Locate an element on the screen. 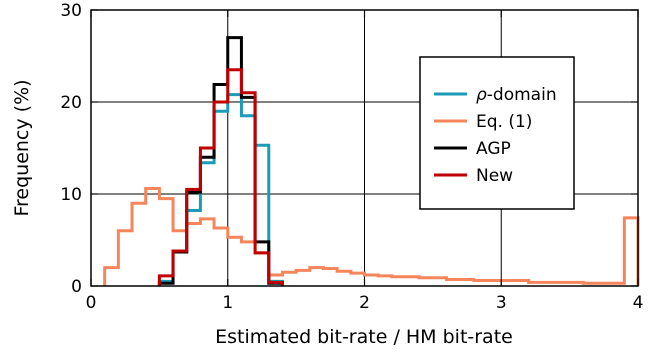 The image size is (668, 356). legend-label-text: -domain is located at coordinates (522, 95).